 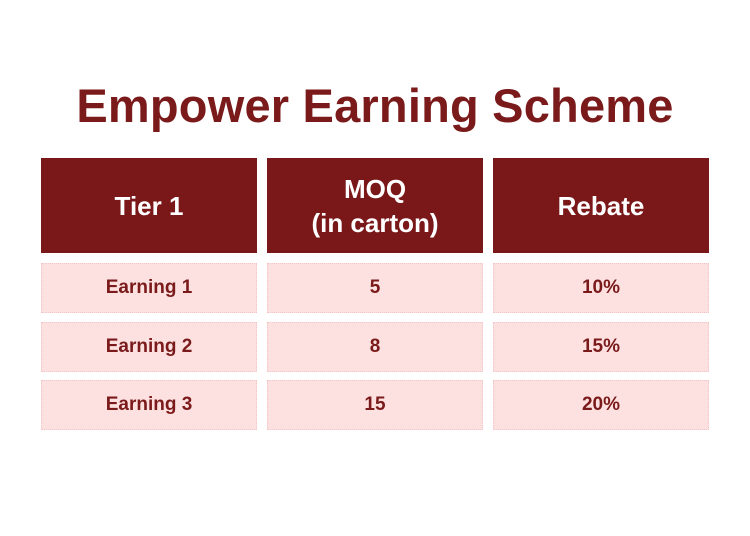 What do you see at coordinates (375, 105) in the screenshot?
I see `page-title: Empower Earning Scheme` at bounding box center [375, 105].